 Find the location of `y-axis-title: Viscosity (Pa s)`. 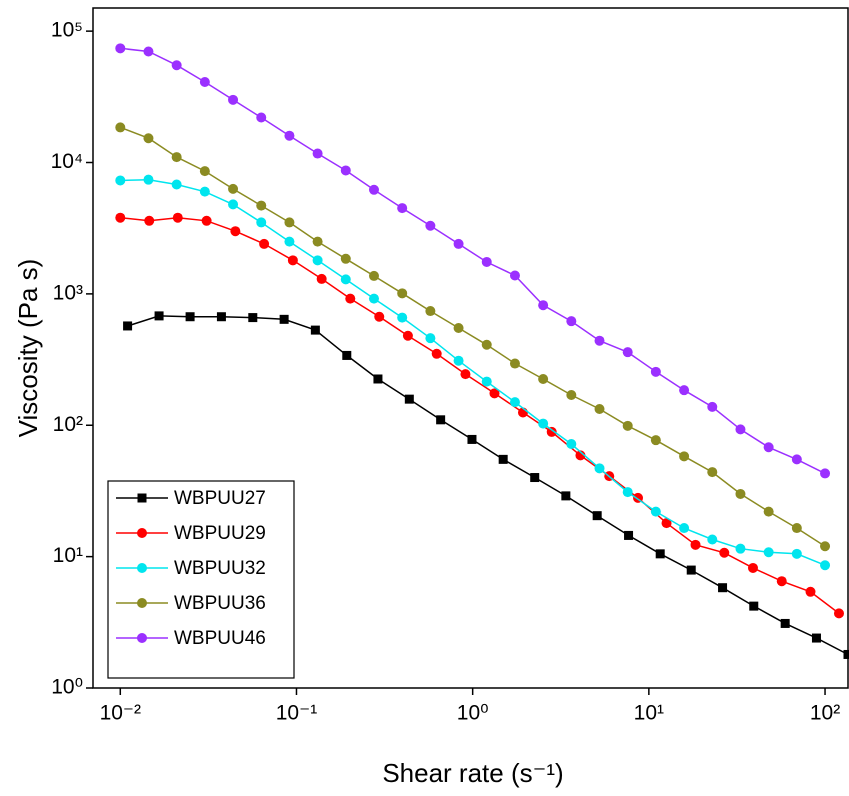

y-axis-title: Viscosity (Pa s) is located at coordinates (28, 348).